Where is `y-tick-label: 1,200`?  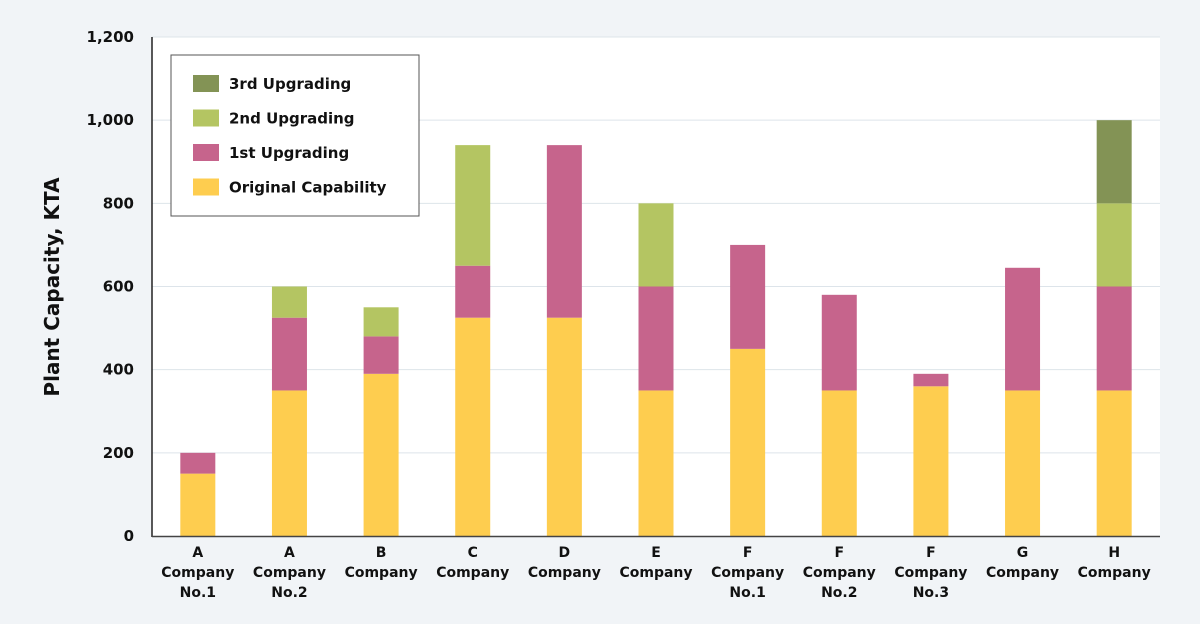 y-tick-label: 1,200 is located at coordinates (110, 37).